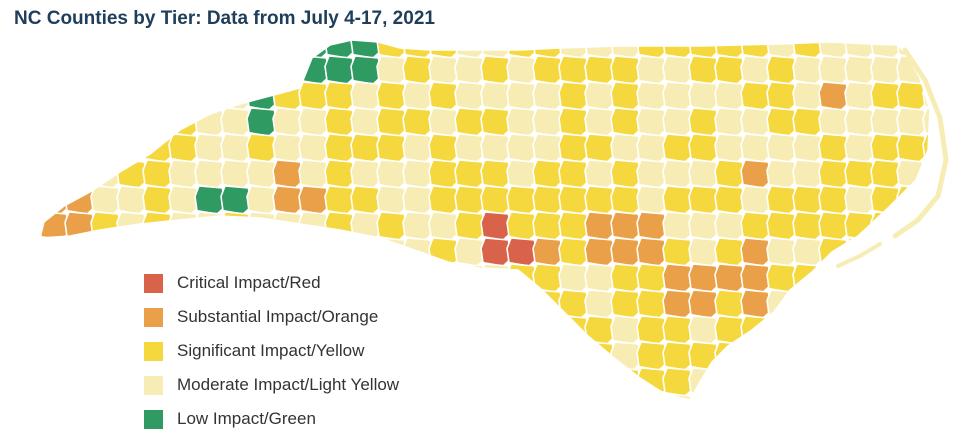 The image size is (980, 436). What do you see at coordinates (271, 419) in the screenshot?
I see `legend-item-low: Low Impact/Green` at bounding box center [271, 419].